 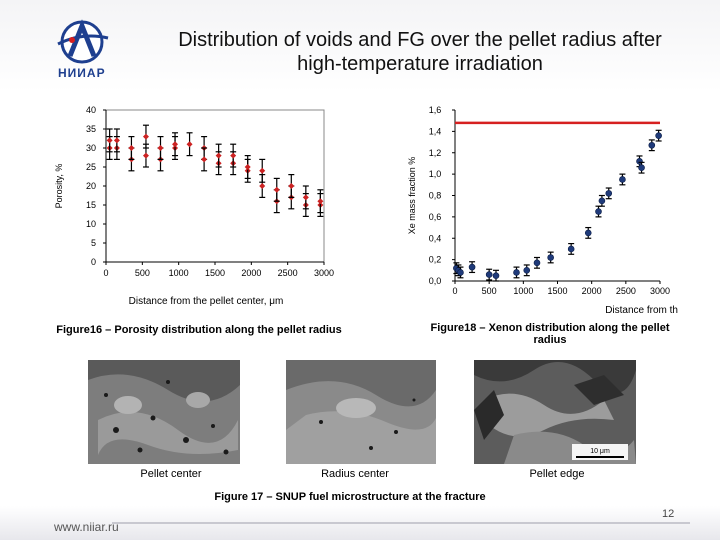 What do you see at coordinates (91, 205) in the screenshot?
I see `chart0-y-tick-label: 15` at bounding box center [91, 205].